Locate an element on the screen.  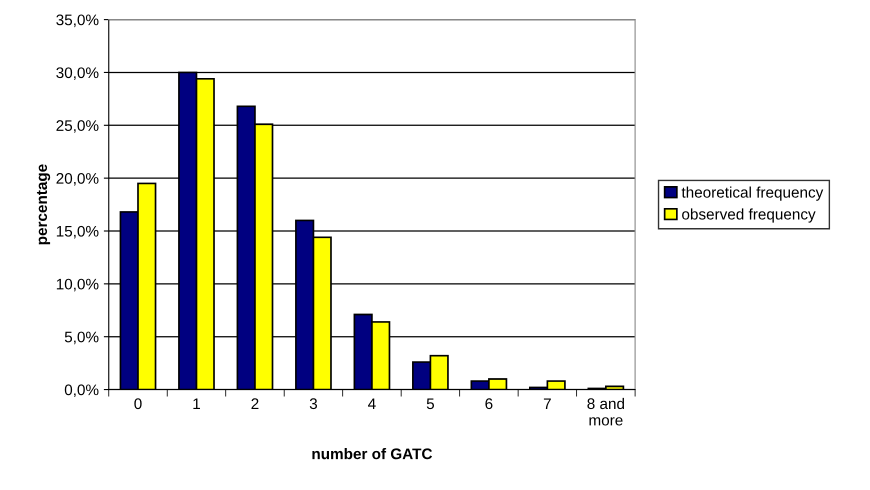
legend-label: observed frequency is located at coordinates (749, 215).